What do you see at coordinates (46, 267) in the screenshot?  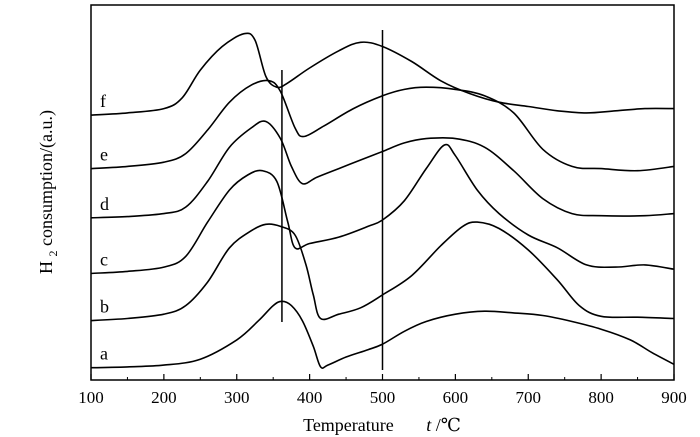 I see `y-axis-title-main: H` at bounding box center [46, 267].